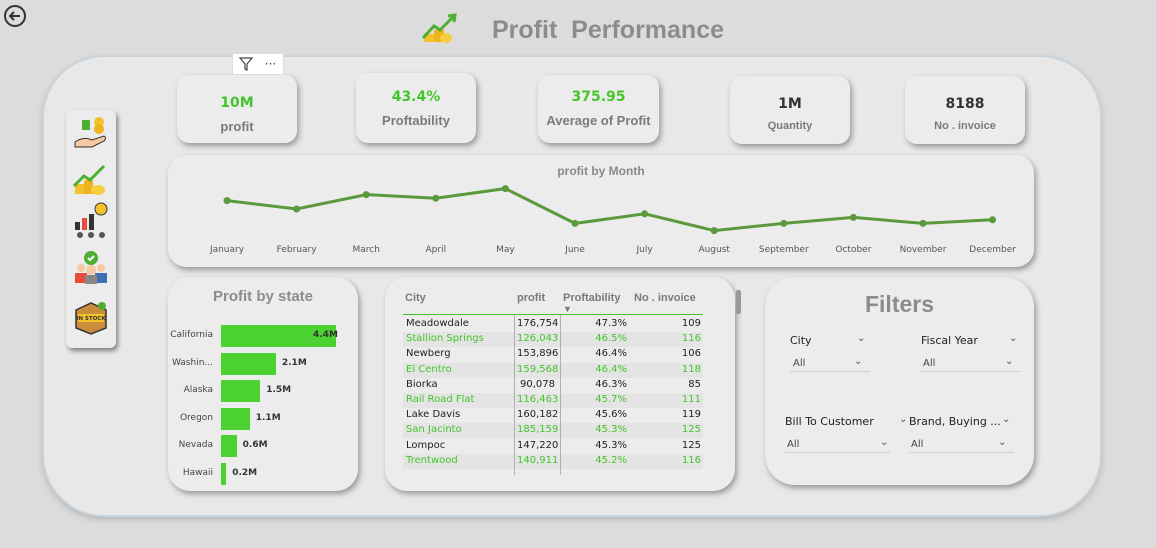 Image resolution: width=1156 pixels, height=548 pixels. Describe the element at coordinates (665, 298) in the screenshot. I see `column-header-no-invoice: No . invoice` at that location.